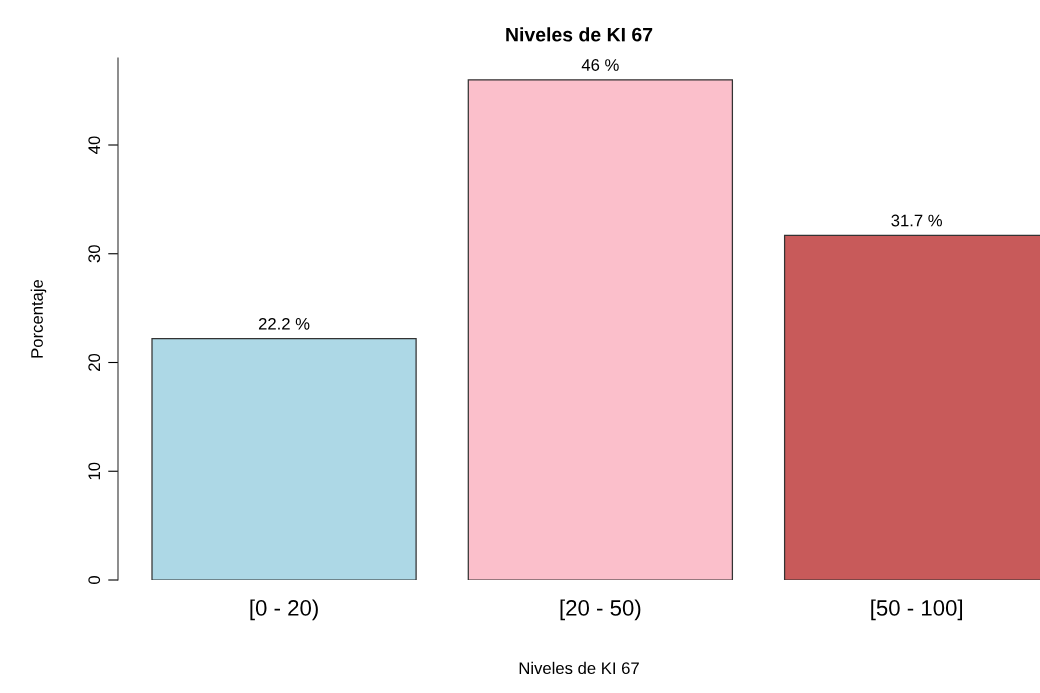 This screenshot has width=1040, height=693. I want to click on y-tick-label: 30, so click(94, 254).